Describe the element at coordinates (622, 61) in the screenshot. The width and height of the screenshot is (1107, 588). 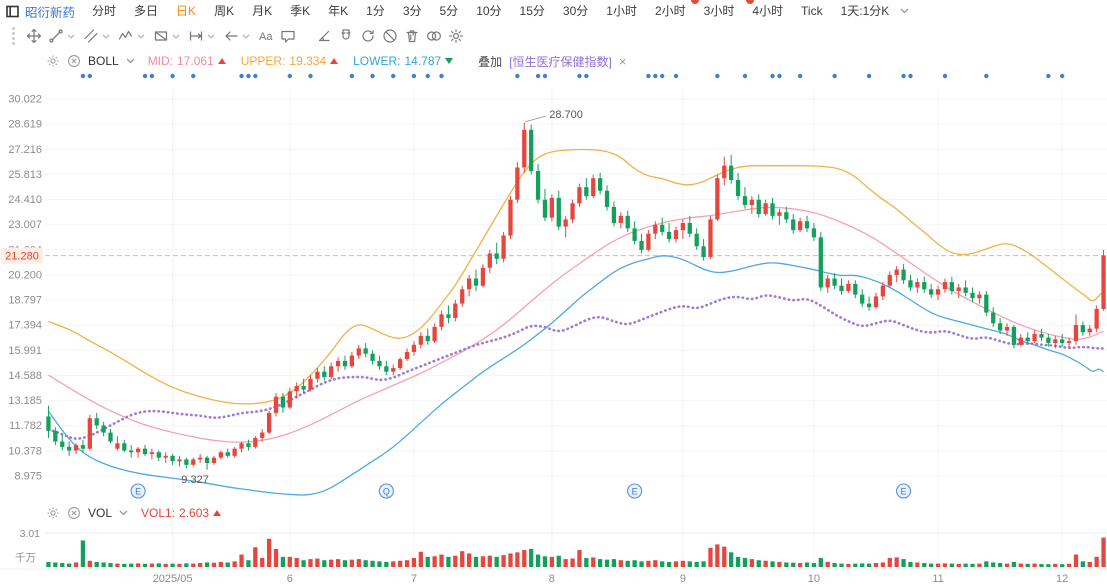
I see `overlay-close-icon: ×` at that location.